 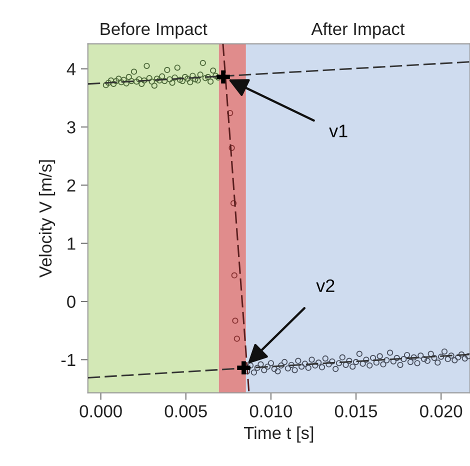 I want to click on band-label: After Impact, so click(x=358, y=30).